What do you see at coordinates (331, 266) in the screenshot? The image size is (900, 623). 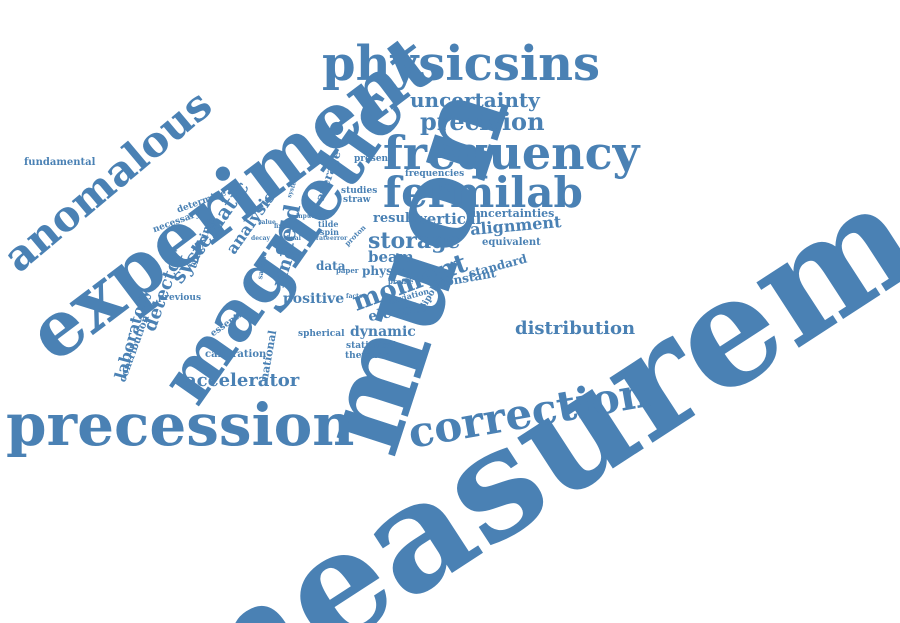 I see `cloud-word: data` at bounding box center [331, 266].